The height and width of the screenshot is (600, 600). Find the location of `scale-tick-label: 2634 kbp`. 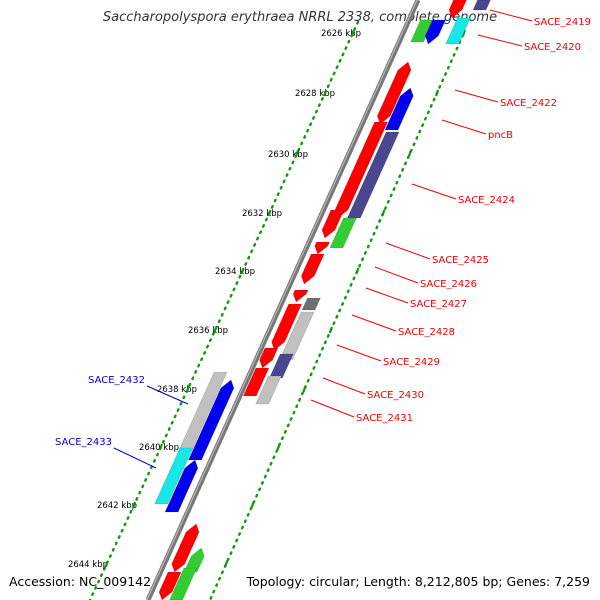

scale-tick-label: 2634 kbp is located at coordinates (235, 272).